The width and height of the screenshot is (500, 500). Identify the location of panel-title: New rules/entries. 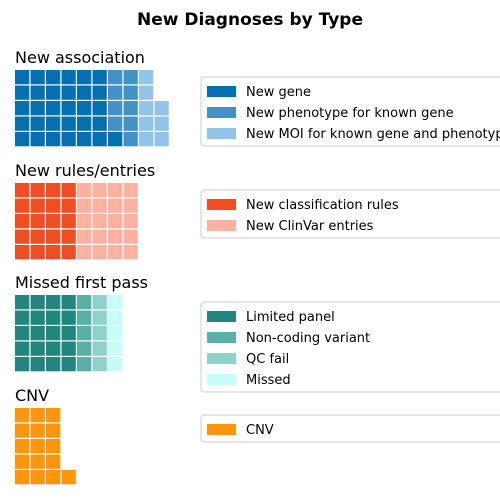
(85, 170).